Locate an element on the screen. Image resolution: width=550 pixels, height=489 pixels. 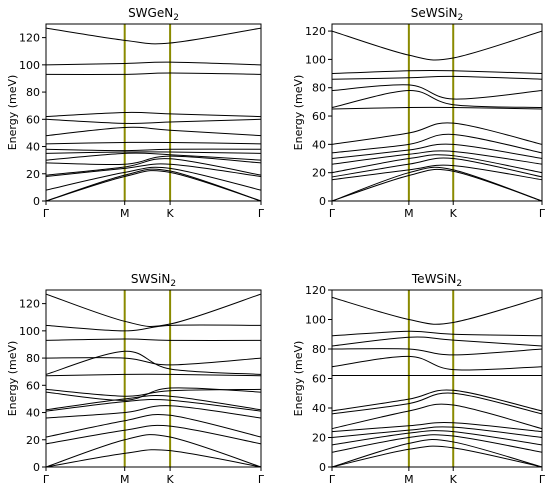
chart-title: TeWSiN2 is located at coordinates (436, 280).